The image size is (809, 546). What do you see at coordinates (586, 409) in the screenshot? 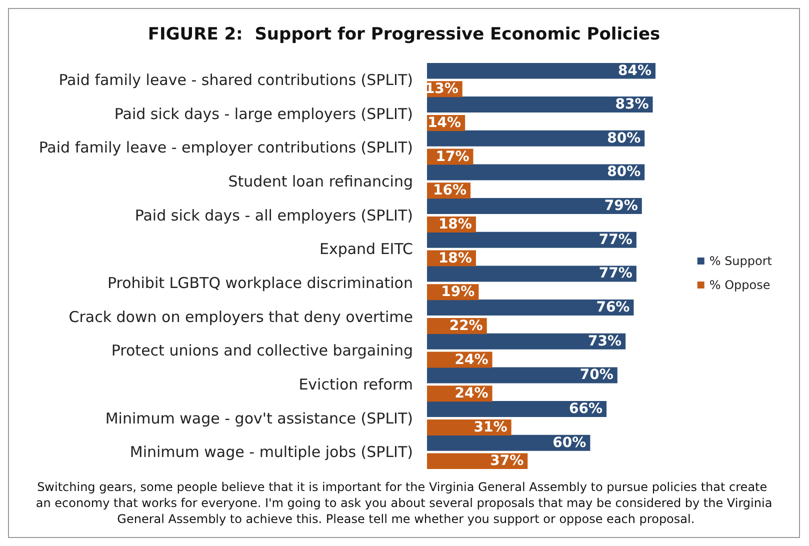
I see `data-label: 66%` at bounding box center [586, 409].